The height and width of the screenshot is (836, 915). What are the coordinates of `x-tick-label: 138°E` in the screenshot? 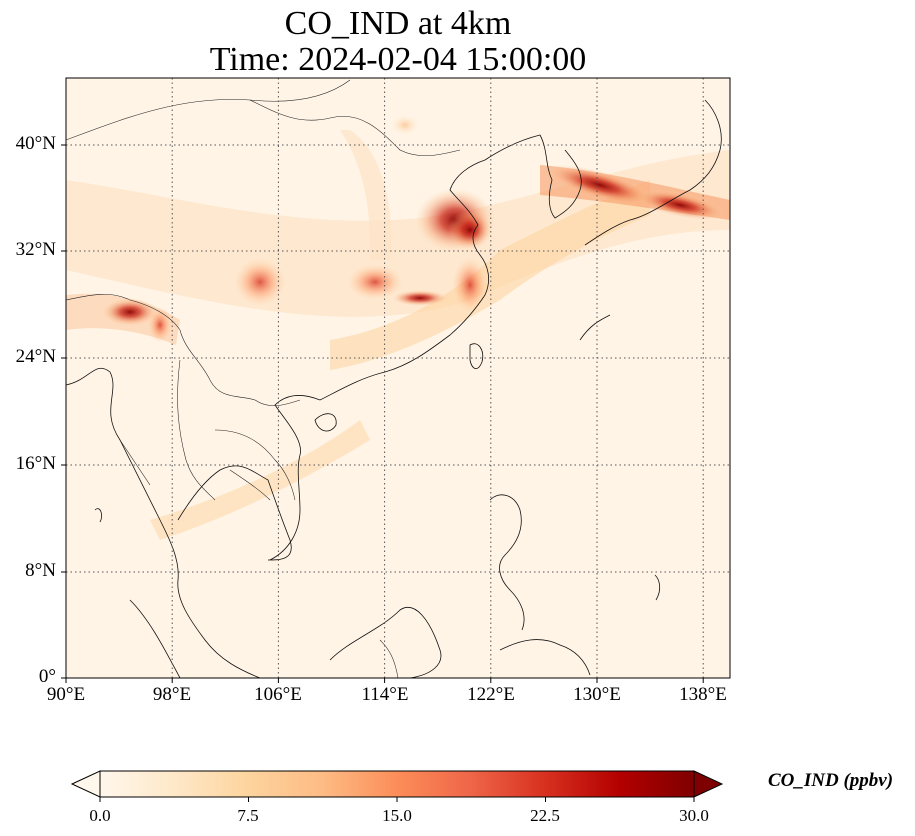 It's located at (703, 694).